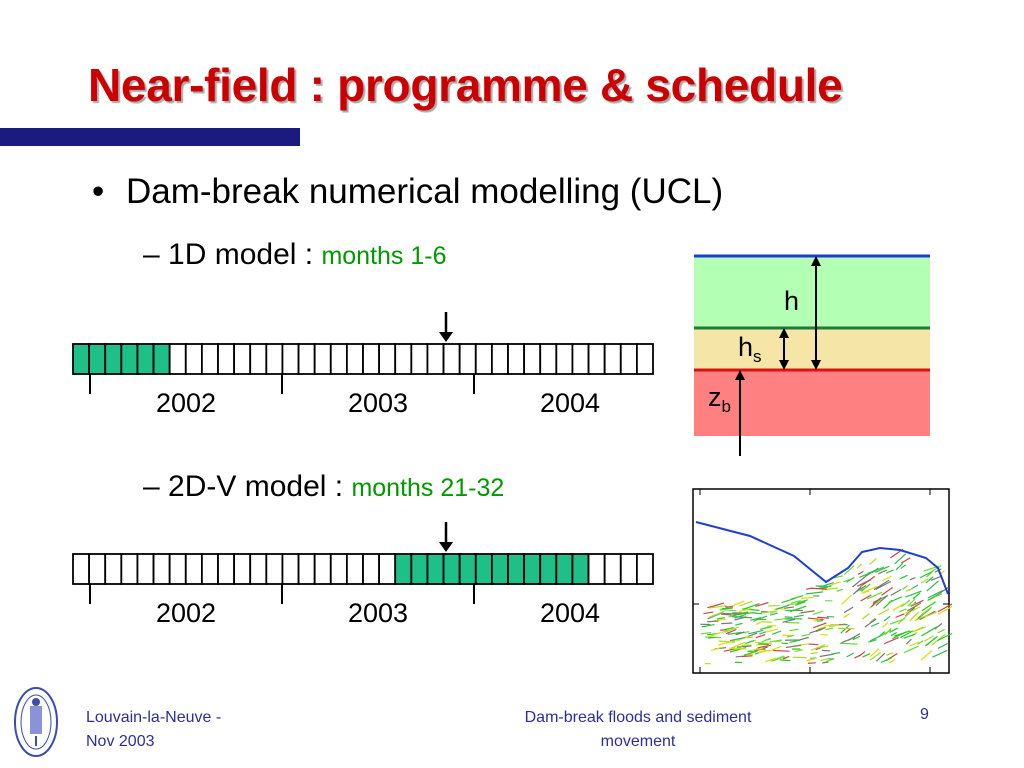  I want to click on bullet-text: Dam-break numerical modelling (UCL), so click(425, 191).